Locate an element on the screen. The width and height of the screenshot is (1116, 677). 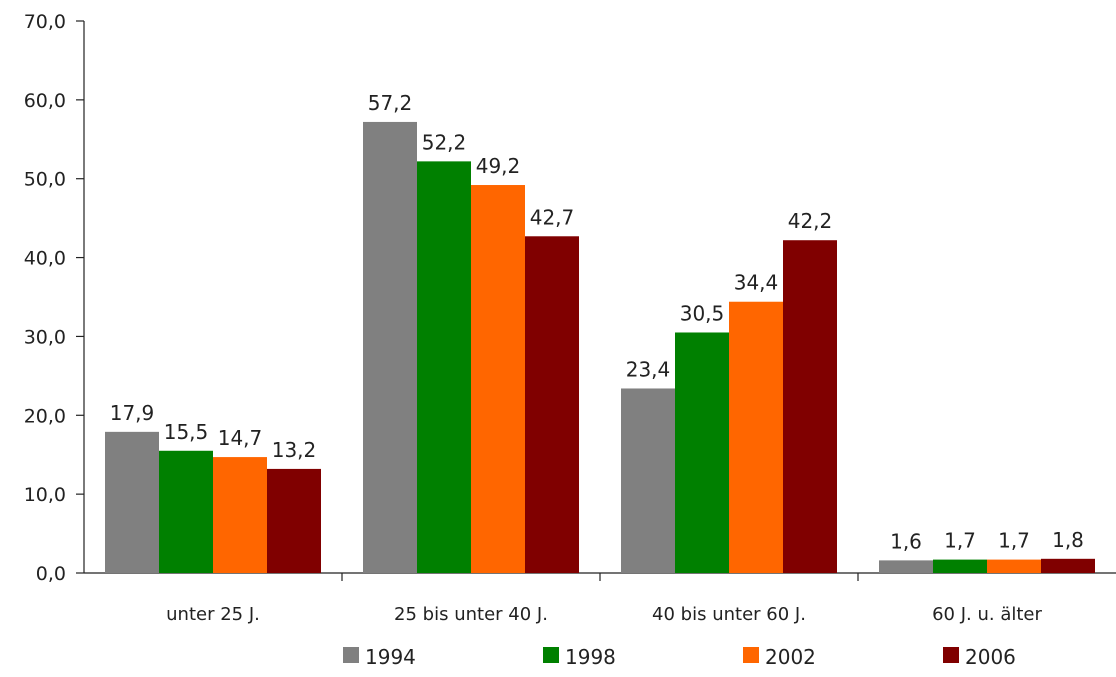
x-category-label: 60 J. u. älter is located at coordinates (987, 614).